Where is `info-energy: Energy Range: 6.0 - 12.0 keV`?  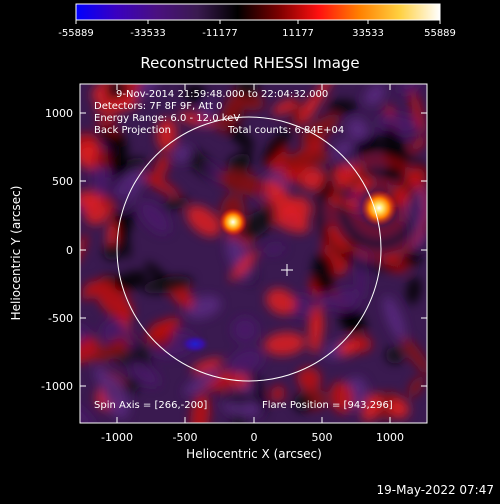
info-energy: Energy Range: 6.0 - 12.0 keV is located at coordinates (167, 118).